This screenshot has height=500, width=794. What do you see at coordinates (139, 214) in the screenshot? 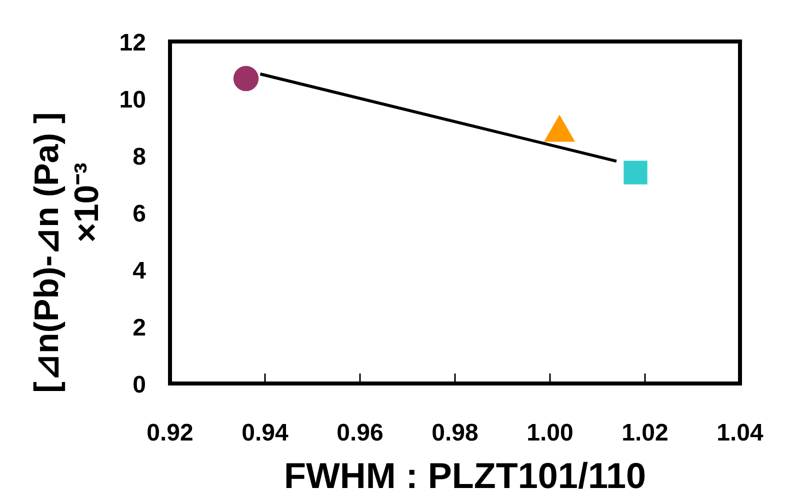
I see `y-tick-label: 6` at bounding box center [139, 214].